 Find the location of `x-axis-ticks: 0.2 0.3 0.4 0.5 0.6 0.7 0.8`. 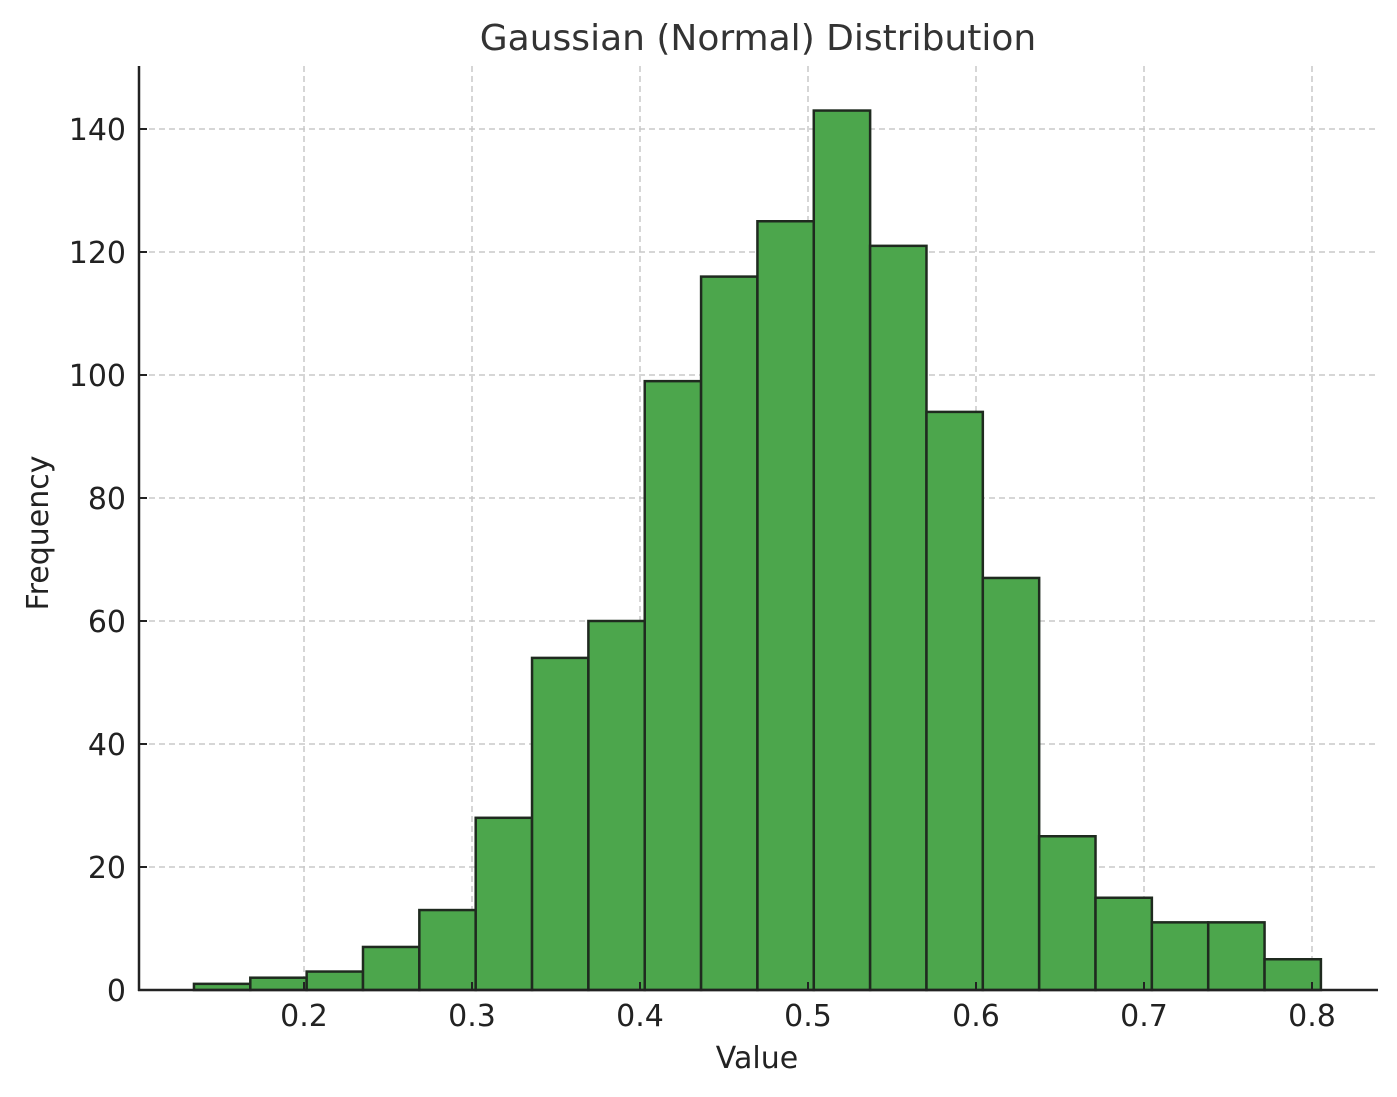

x-axis-ticks: 0.2 0.3 0.4 0.5 0.6 0.7 0.8 is located at coordinates (808, 1008).